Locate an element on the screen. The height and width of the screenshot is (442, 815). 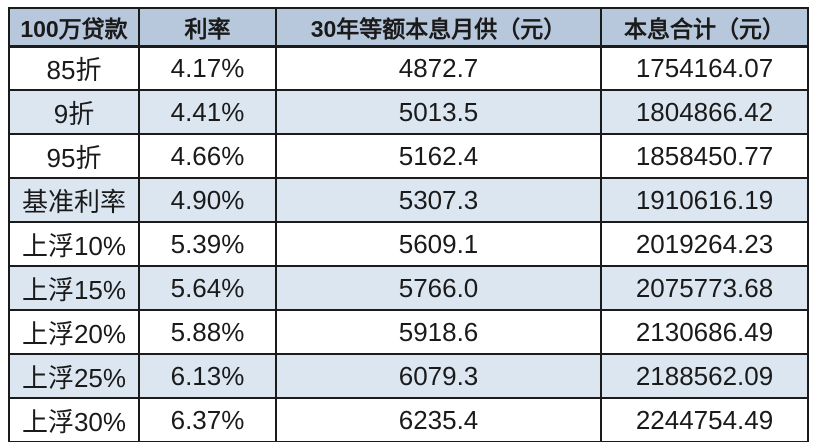
cell-loan-label: 85折 is located at coordinates (74, 68).